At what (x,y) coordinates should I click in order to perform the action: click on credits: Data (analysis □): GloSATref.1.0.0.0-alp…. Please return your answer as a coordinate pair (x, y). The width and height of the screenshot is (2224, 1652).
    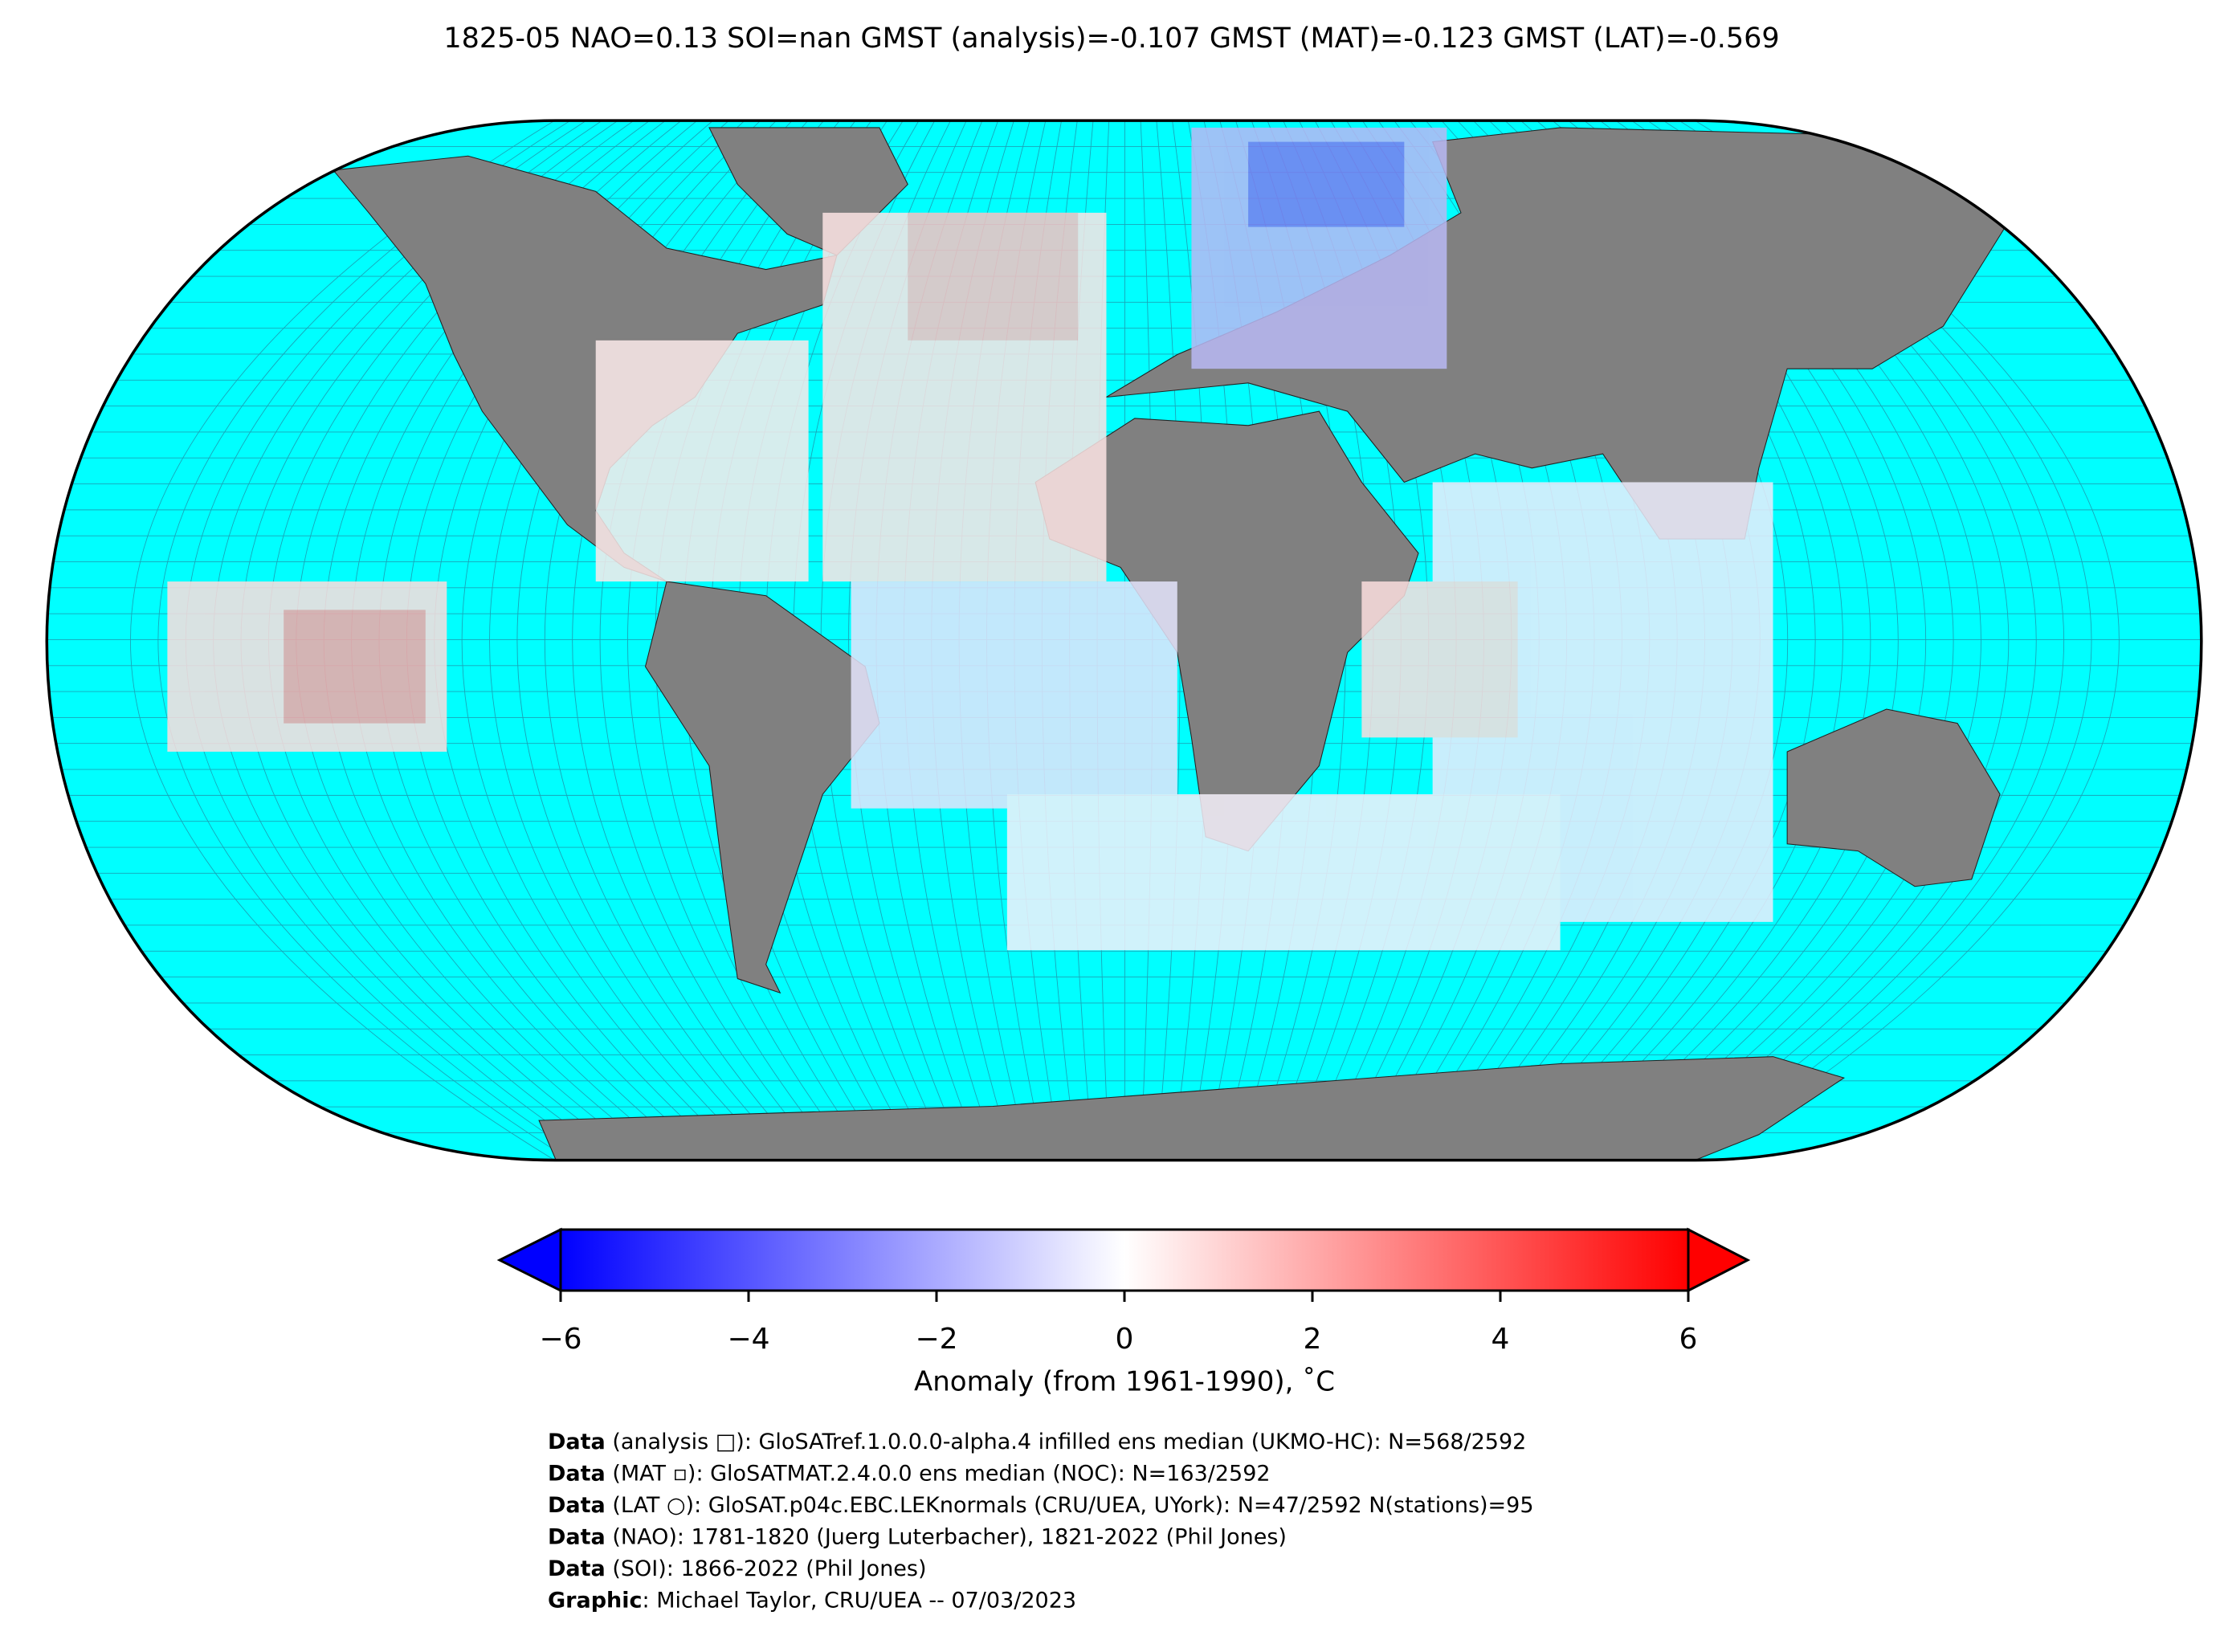
    Looking at the image, I should click on (1041, 1521).